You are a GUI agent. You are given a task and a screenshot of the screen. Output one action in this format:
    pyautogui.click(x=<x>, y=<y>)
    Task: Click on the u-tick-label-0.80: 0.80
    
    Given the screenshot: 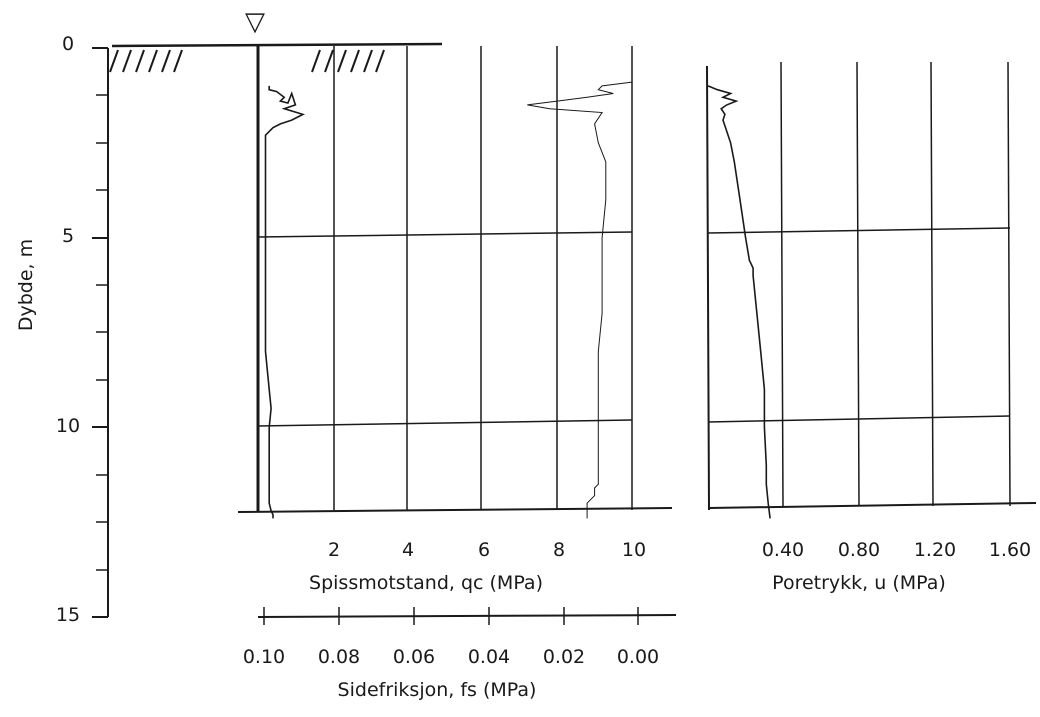 What is the action you would take?
    pyautogui.click(x=859, y=550)
    